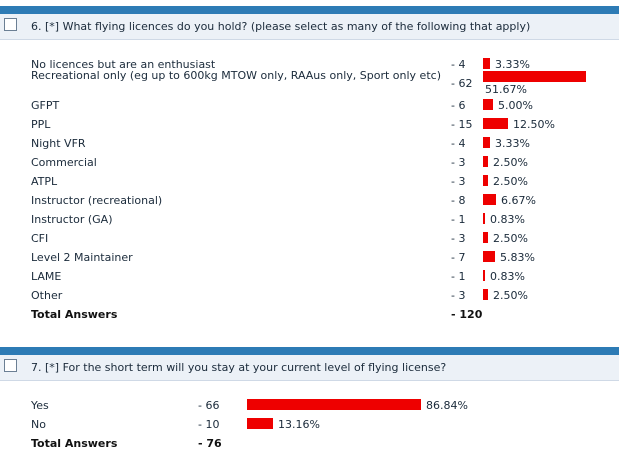  Describe the element at coordinates (462, 83) in the screenshot. I see `answer-count: - 62` at that location.